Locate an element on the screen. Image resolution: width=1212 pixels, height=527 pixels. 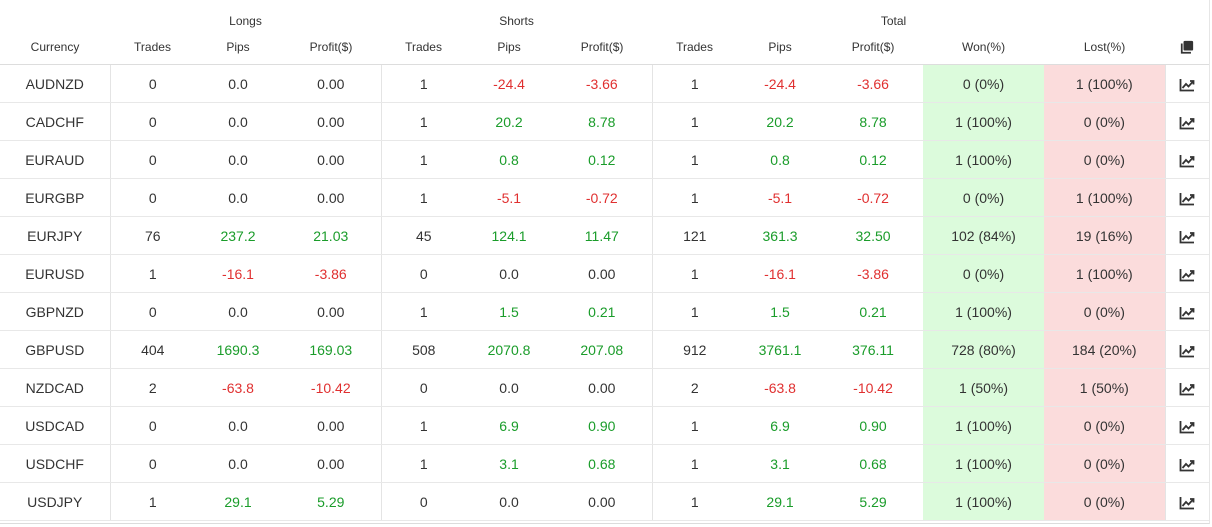
shorts-profit-cell: 0.12 is located at coordinates (602, 159).